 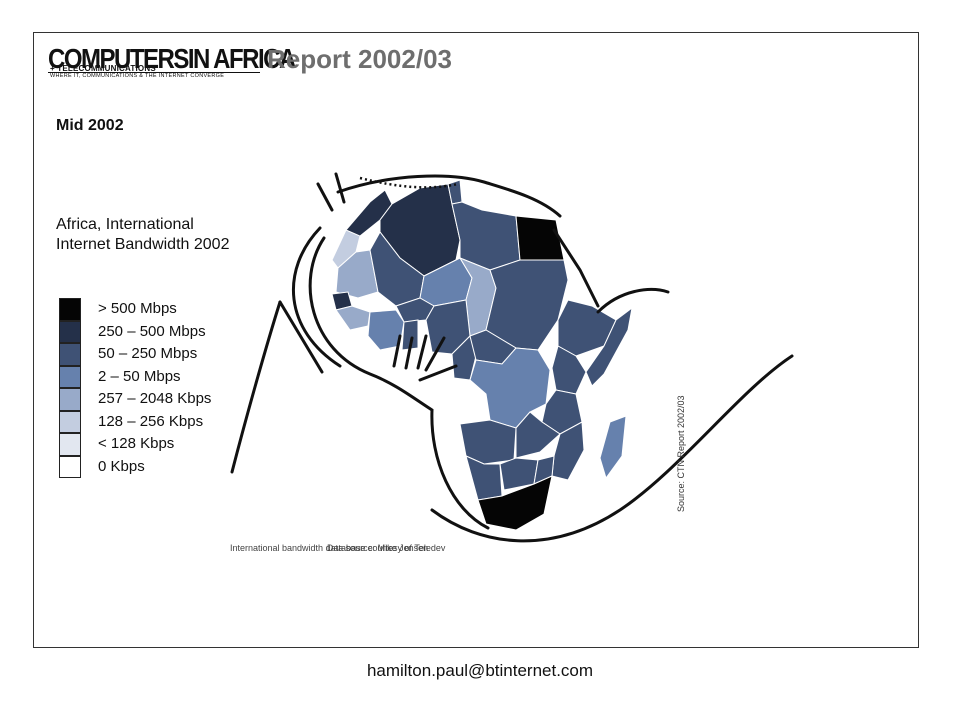 What do you see at coordinates (540, 238) in the screenshot?
I see `region-egypt` at bounding box center [540, 238].